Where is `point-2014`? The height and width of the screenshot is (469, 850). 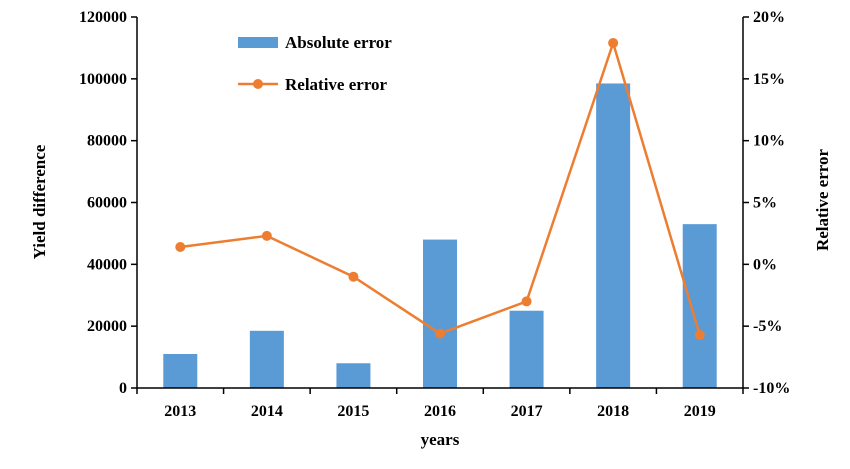
point-2014 is located at coordinates (266, 235).